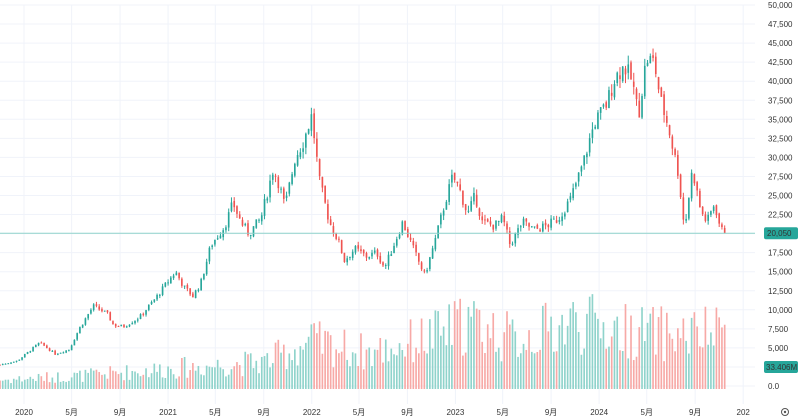  What do you see at coordinates (780, 43) in the screenshot?
I see `price-tick-label: 45,000` at bounding box center [780, 43].